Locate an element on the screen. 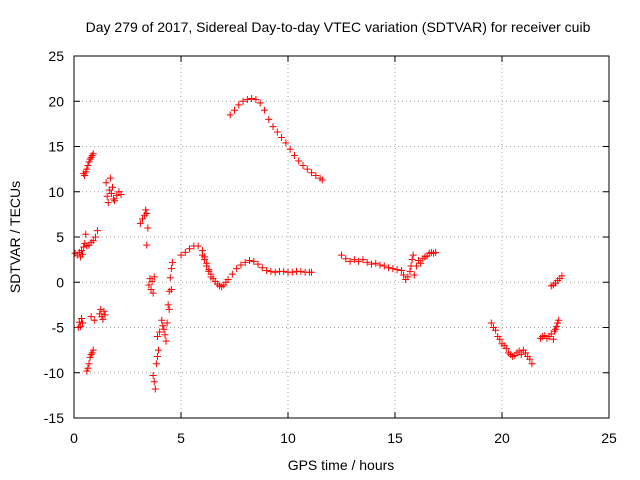 This screenshot has width=640, height=480. y-tick-label: 25 is located at coordinates (56, 56).